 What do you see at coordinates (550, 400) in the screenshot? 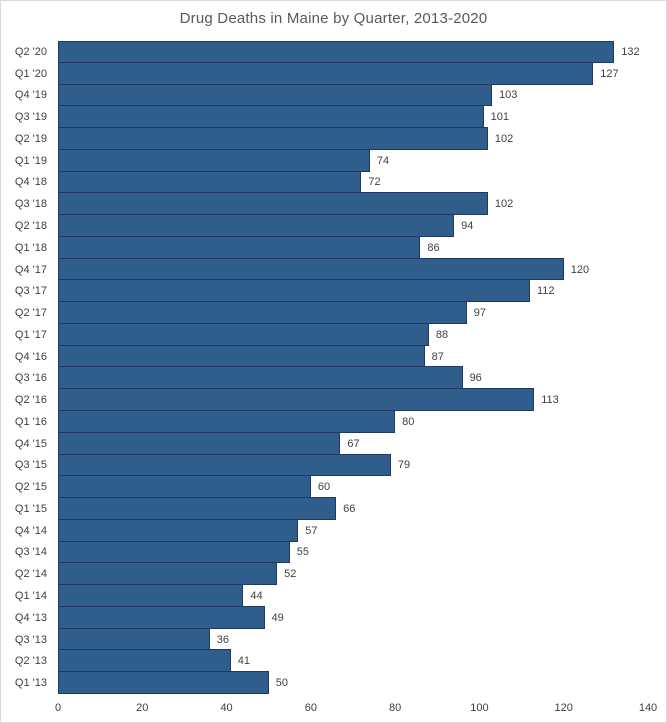
I see `value-label: 113` at bounding box center [550, 400].